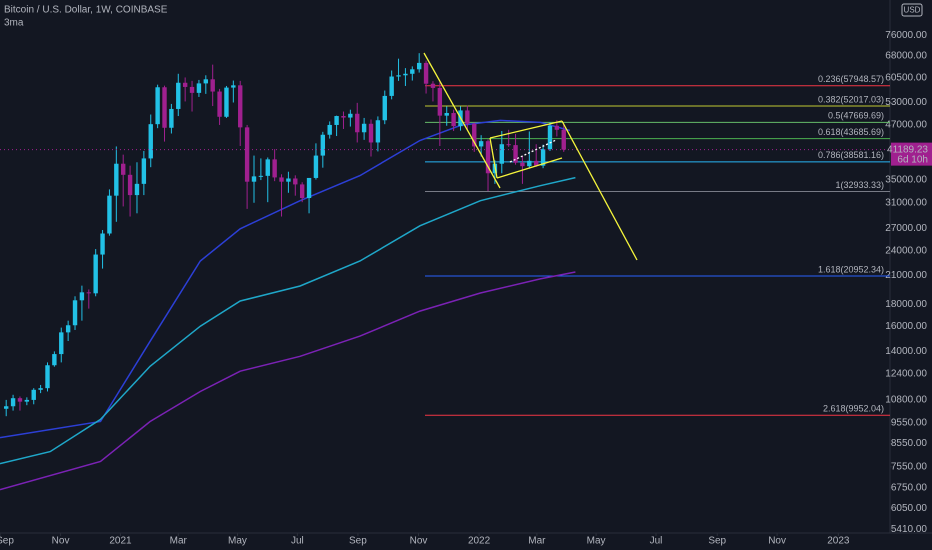  What do you see at coordinates (851, 132) in the screenshot?
I see `fib-label: 0.618(43685.69)` at bounding box center [851, 132].